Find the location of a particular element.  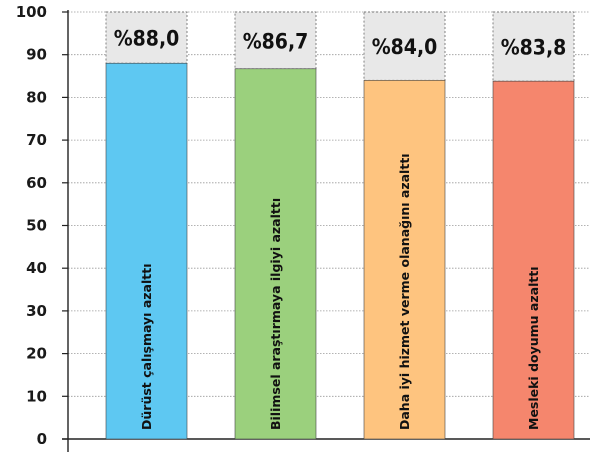

y-tick-label: 50 is located at coordinates (36, 226).